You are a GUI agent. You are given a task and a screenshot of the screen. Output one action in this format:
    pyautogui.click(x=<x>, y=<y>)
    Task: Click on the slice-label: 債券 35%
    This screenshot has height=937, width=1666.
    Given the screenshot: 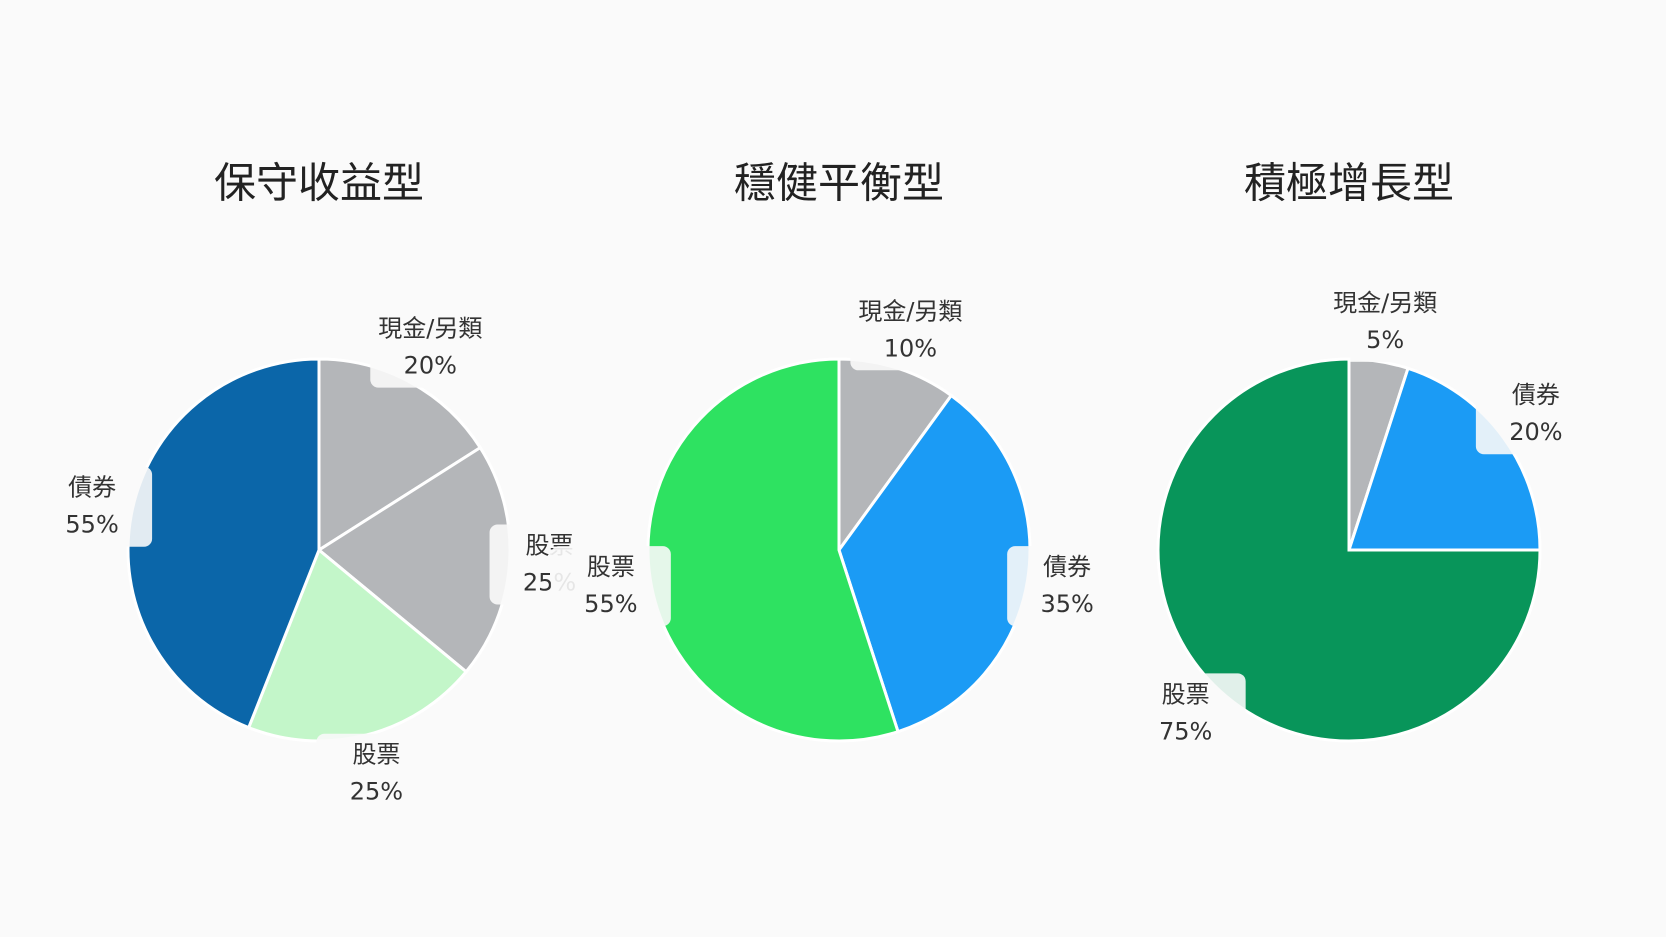 What is the action you would take?
    pyautogui.click(x=1067, y=586)
    